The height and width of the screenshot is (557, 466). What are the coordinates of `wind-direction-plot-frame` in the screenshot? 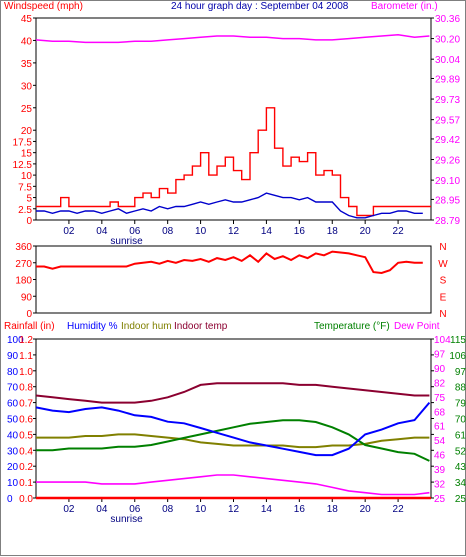 It's located at (233, 279).